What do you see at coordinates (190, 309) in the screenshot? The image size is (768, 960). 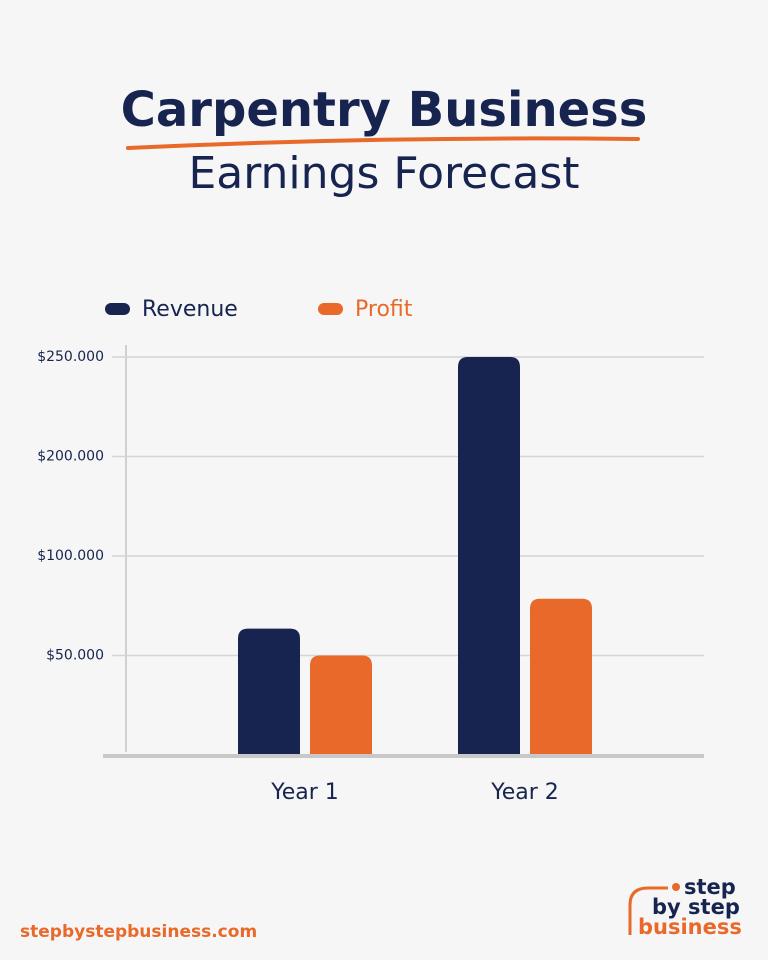 I see `legend-label: Revenue` at bounding box center [190, 309].